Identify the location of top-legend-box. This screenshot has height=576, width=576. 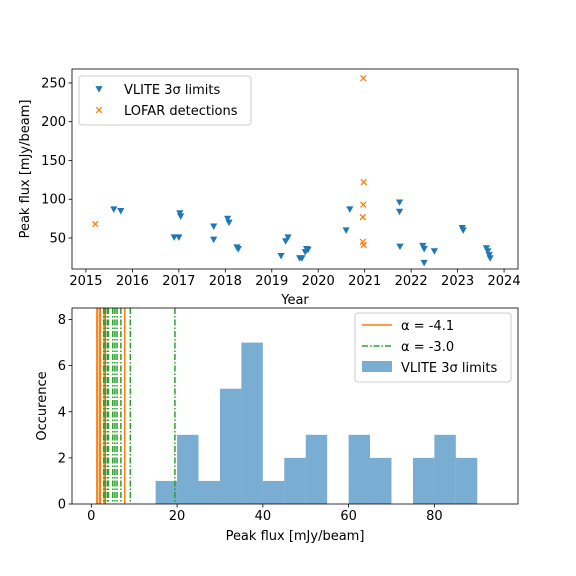
(165, 100).